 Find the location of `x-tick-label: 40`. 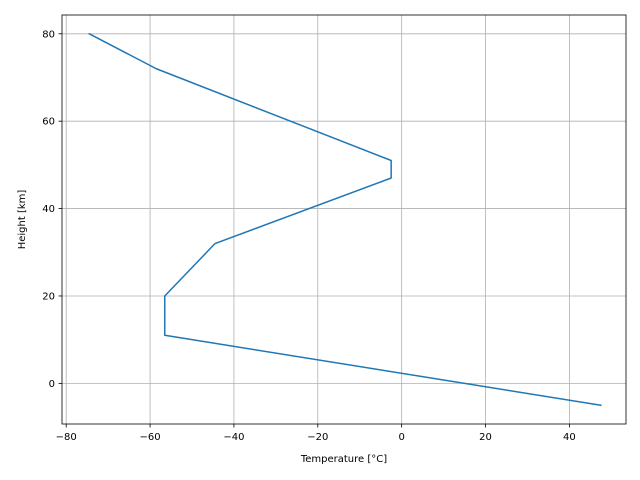

x-tick-label: 40 is located at coordinates (569, 437).